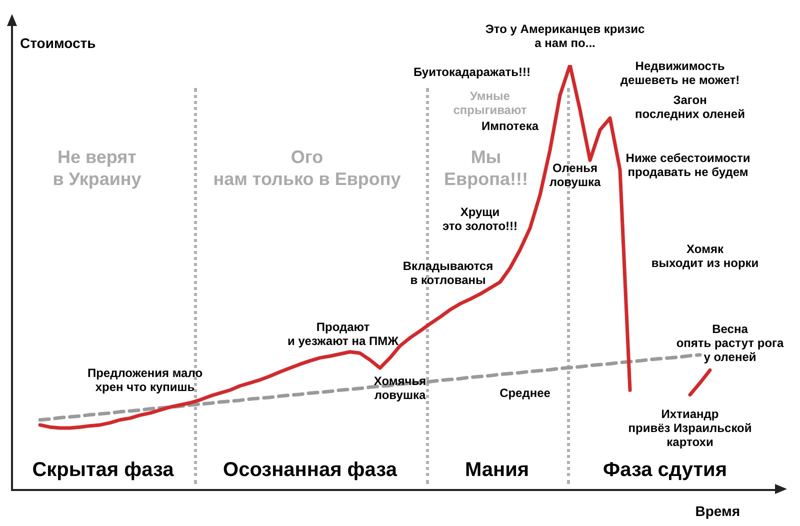 This screenshot has width=800, height=526. Describe the element at coordinates (343, 334) in the screenshot. I see `annotation: Продают и уезжают на ПМЖ` at that location.